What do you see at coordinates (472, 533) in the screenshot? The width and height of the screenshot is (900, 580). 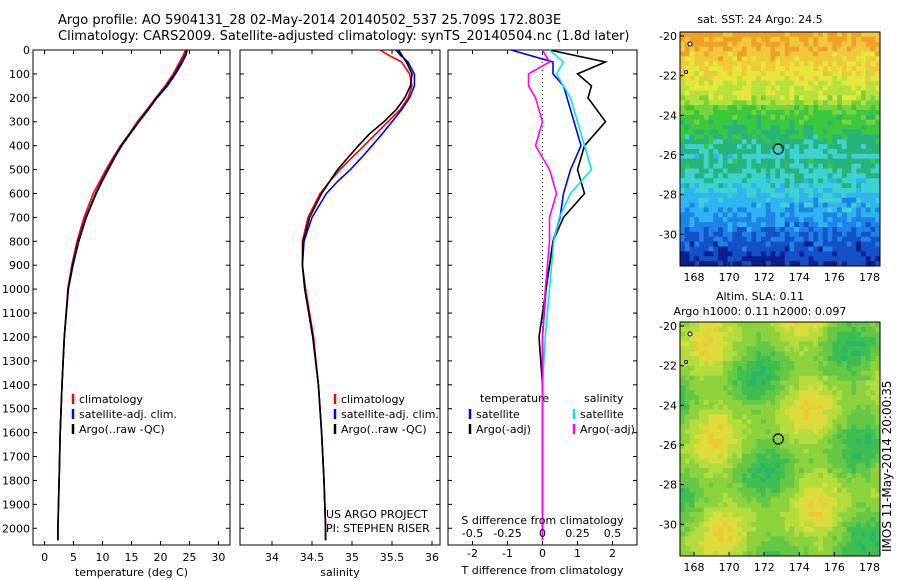 I see `xtick-label-s: -0.5` at bounding box center [472, 533].